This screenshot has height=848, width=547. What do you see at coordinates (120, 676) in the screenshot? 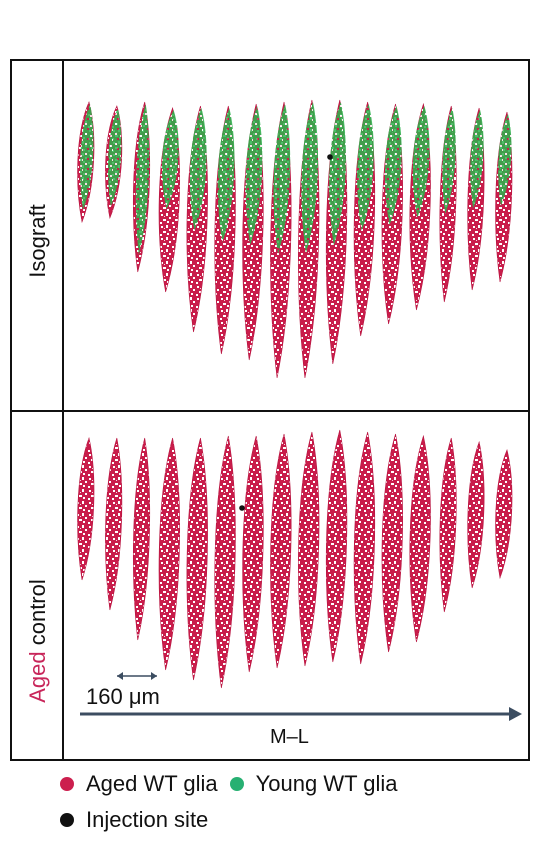
I see `scale-bar-left-arrowhead` at bounding box center [120, 676].